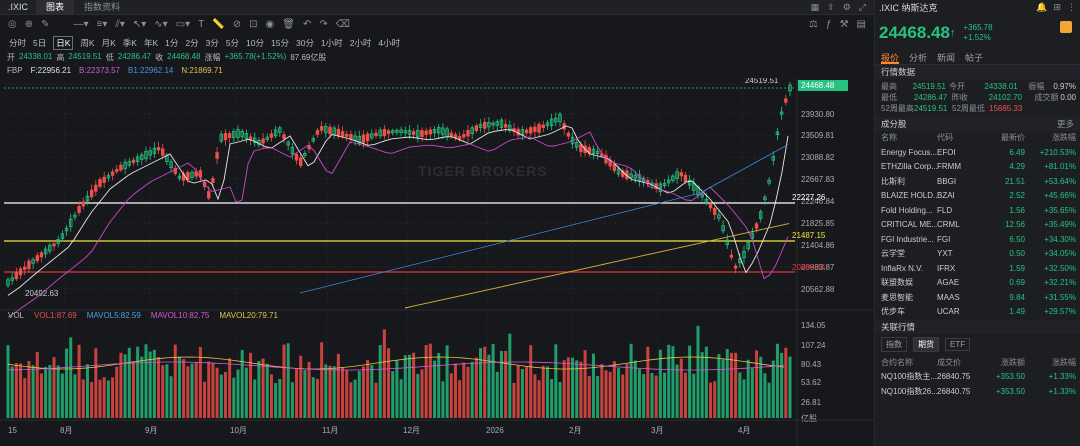 Image resolution: width=1080 pixels, height=446 pixels. What do you see at coordinates (844, 24) in the screenshot?
I see `tools-icon: ⚒` at bounding box center [844, 24].